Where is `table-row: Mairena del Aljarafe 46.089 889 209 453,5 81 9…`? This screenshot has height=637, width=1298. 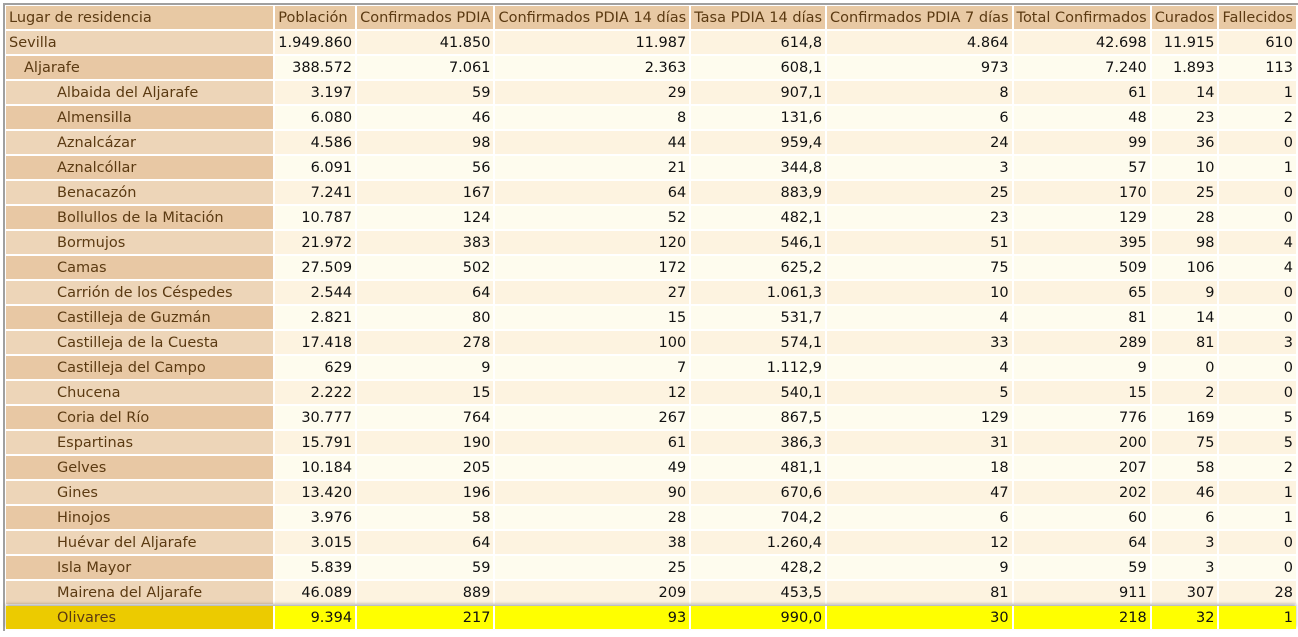
table-row: Mairena del Aljarafe 46.089 889 209 453,5 81 9… is located at coordinates (651, 592).